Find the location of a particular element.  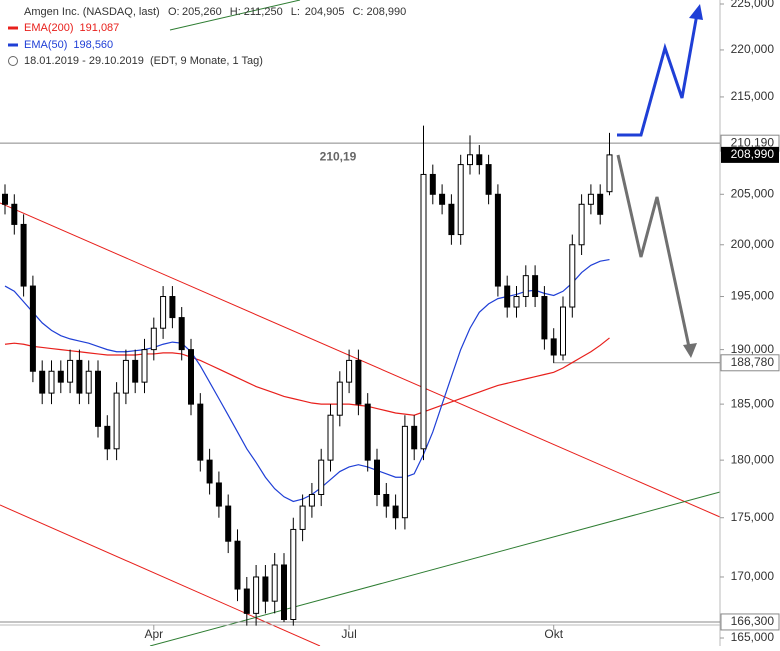

y-tick-label: 205,000 is located at coordinates (753, 193).